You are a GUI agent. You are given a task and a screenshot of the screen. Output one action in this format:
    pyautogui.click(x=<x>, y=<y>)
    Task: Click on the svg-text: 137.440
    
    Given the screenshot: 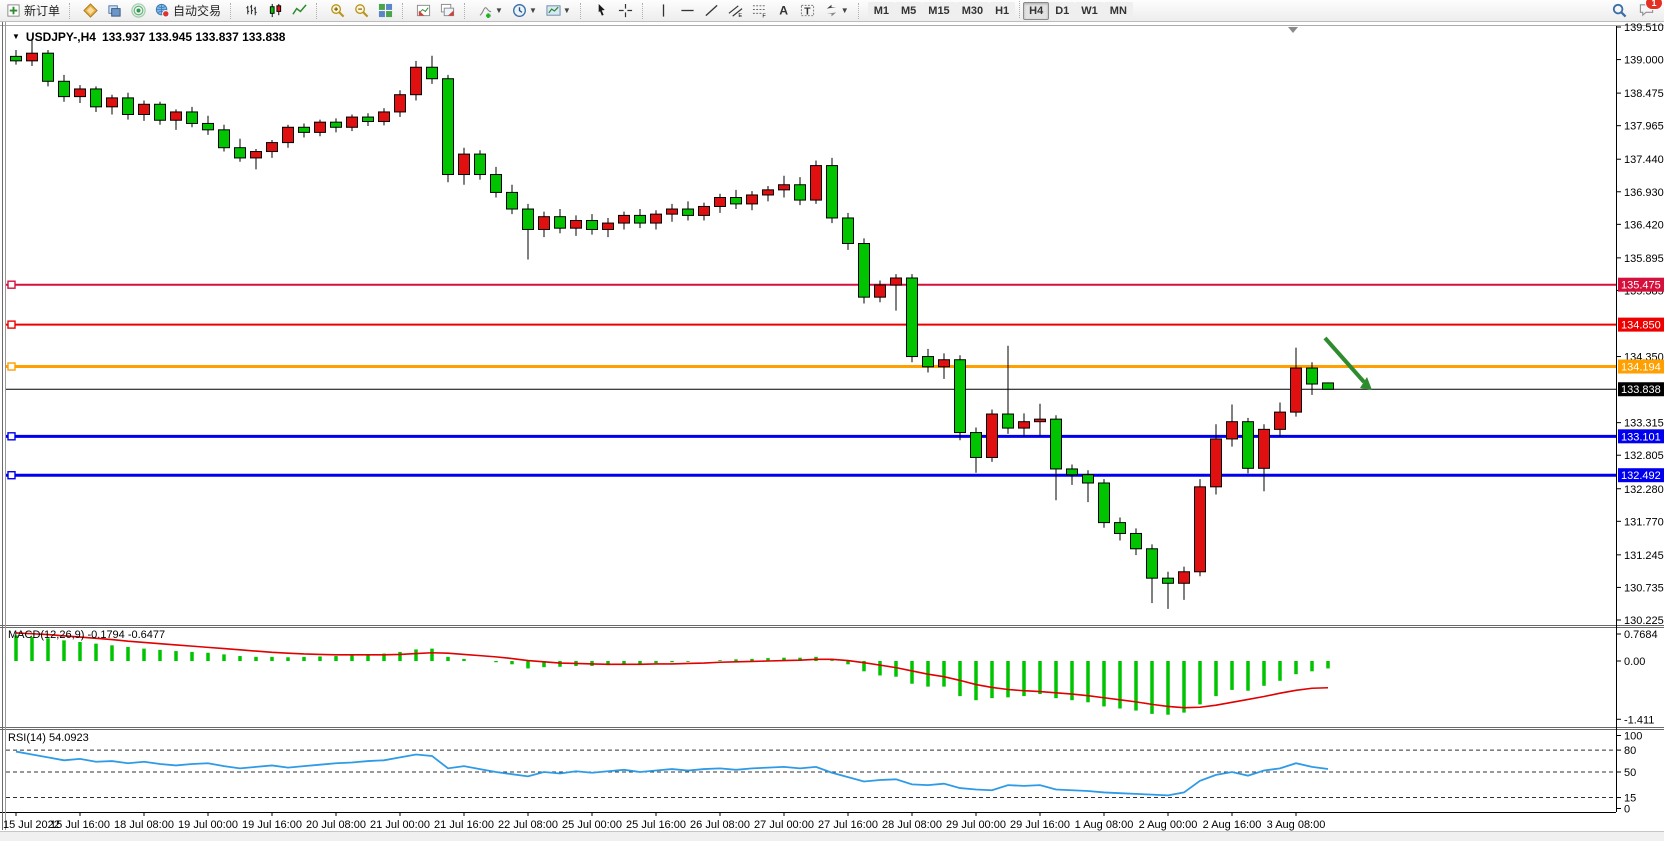 What is the action you would take?
    pyautogui.click(x=1644, y=160)
    